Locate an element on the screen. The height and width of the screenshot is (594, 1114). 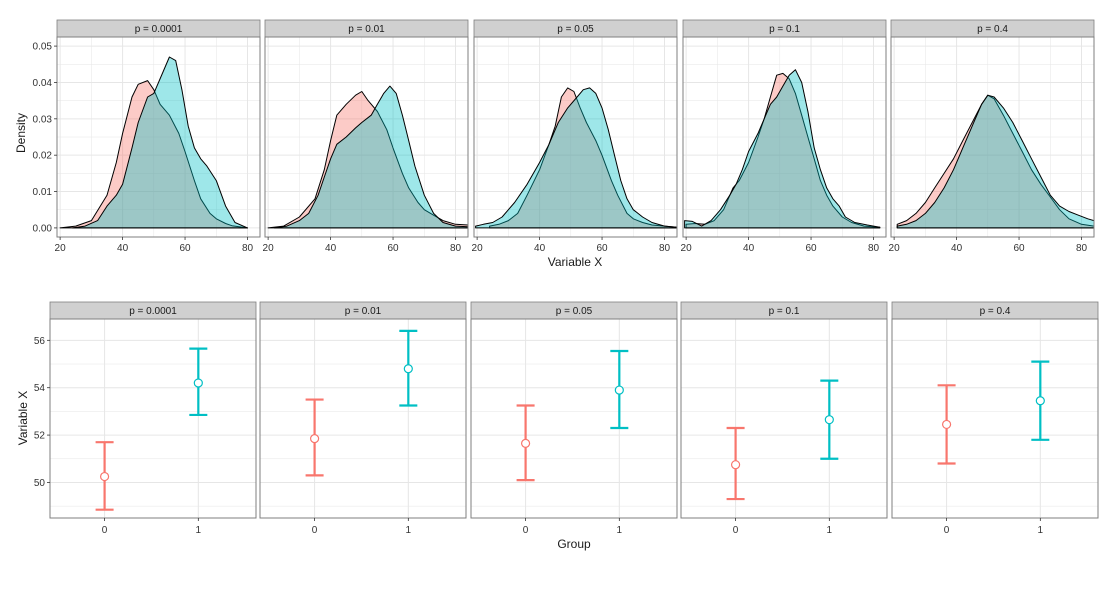
y-tick-label: 0.02 is located at coordinates (43, 156).